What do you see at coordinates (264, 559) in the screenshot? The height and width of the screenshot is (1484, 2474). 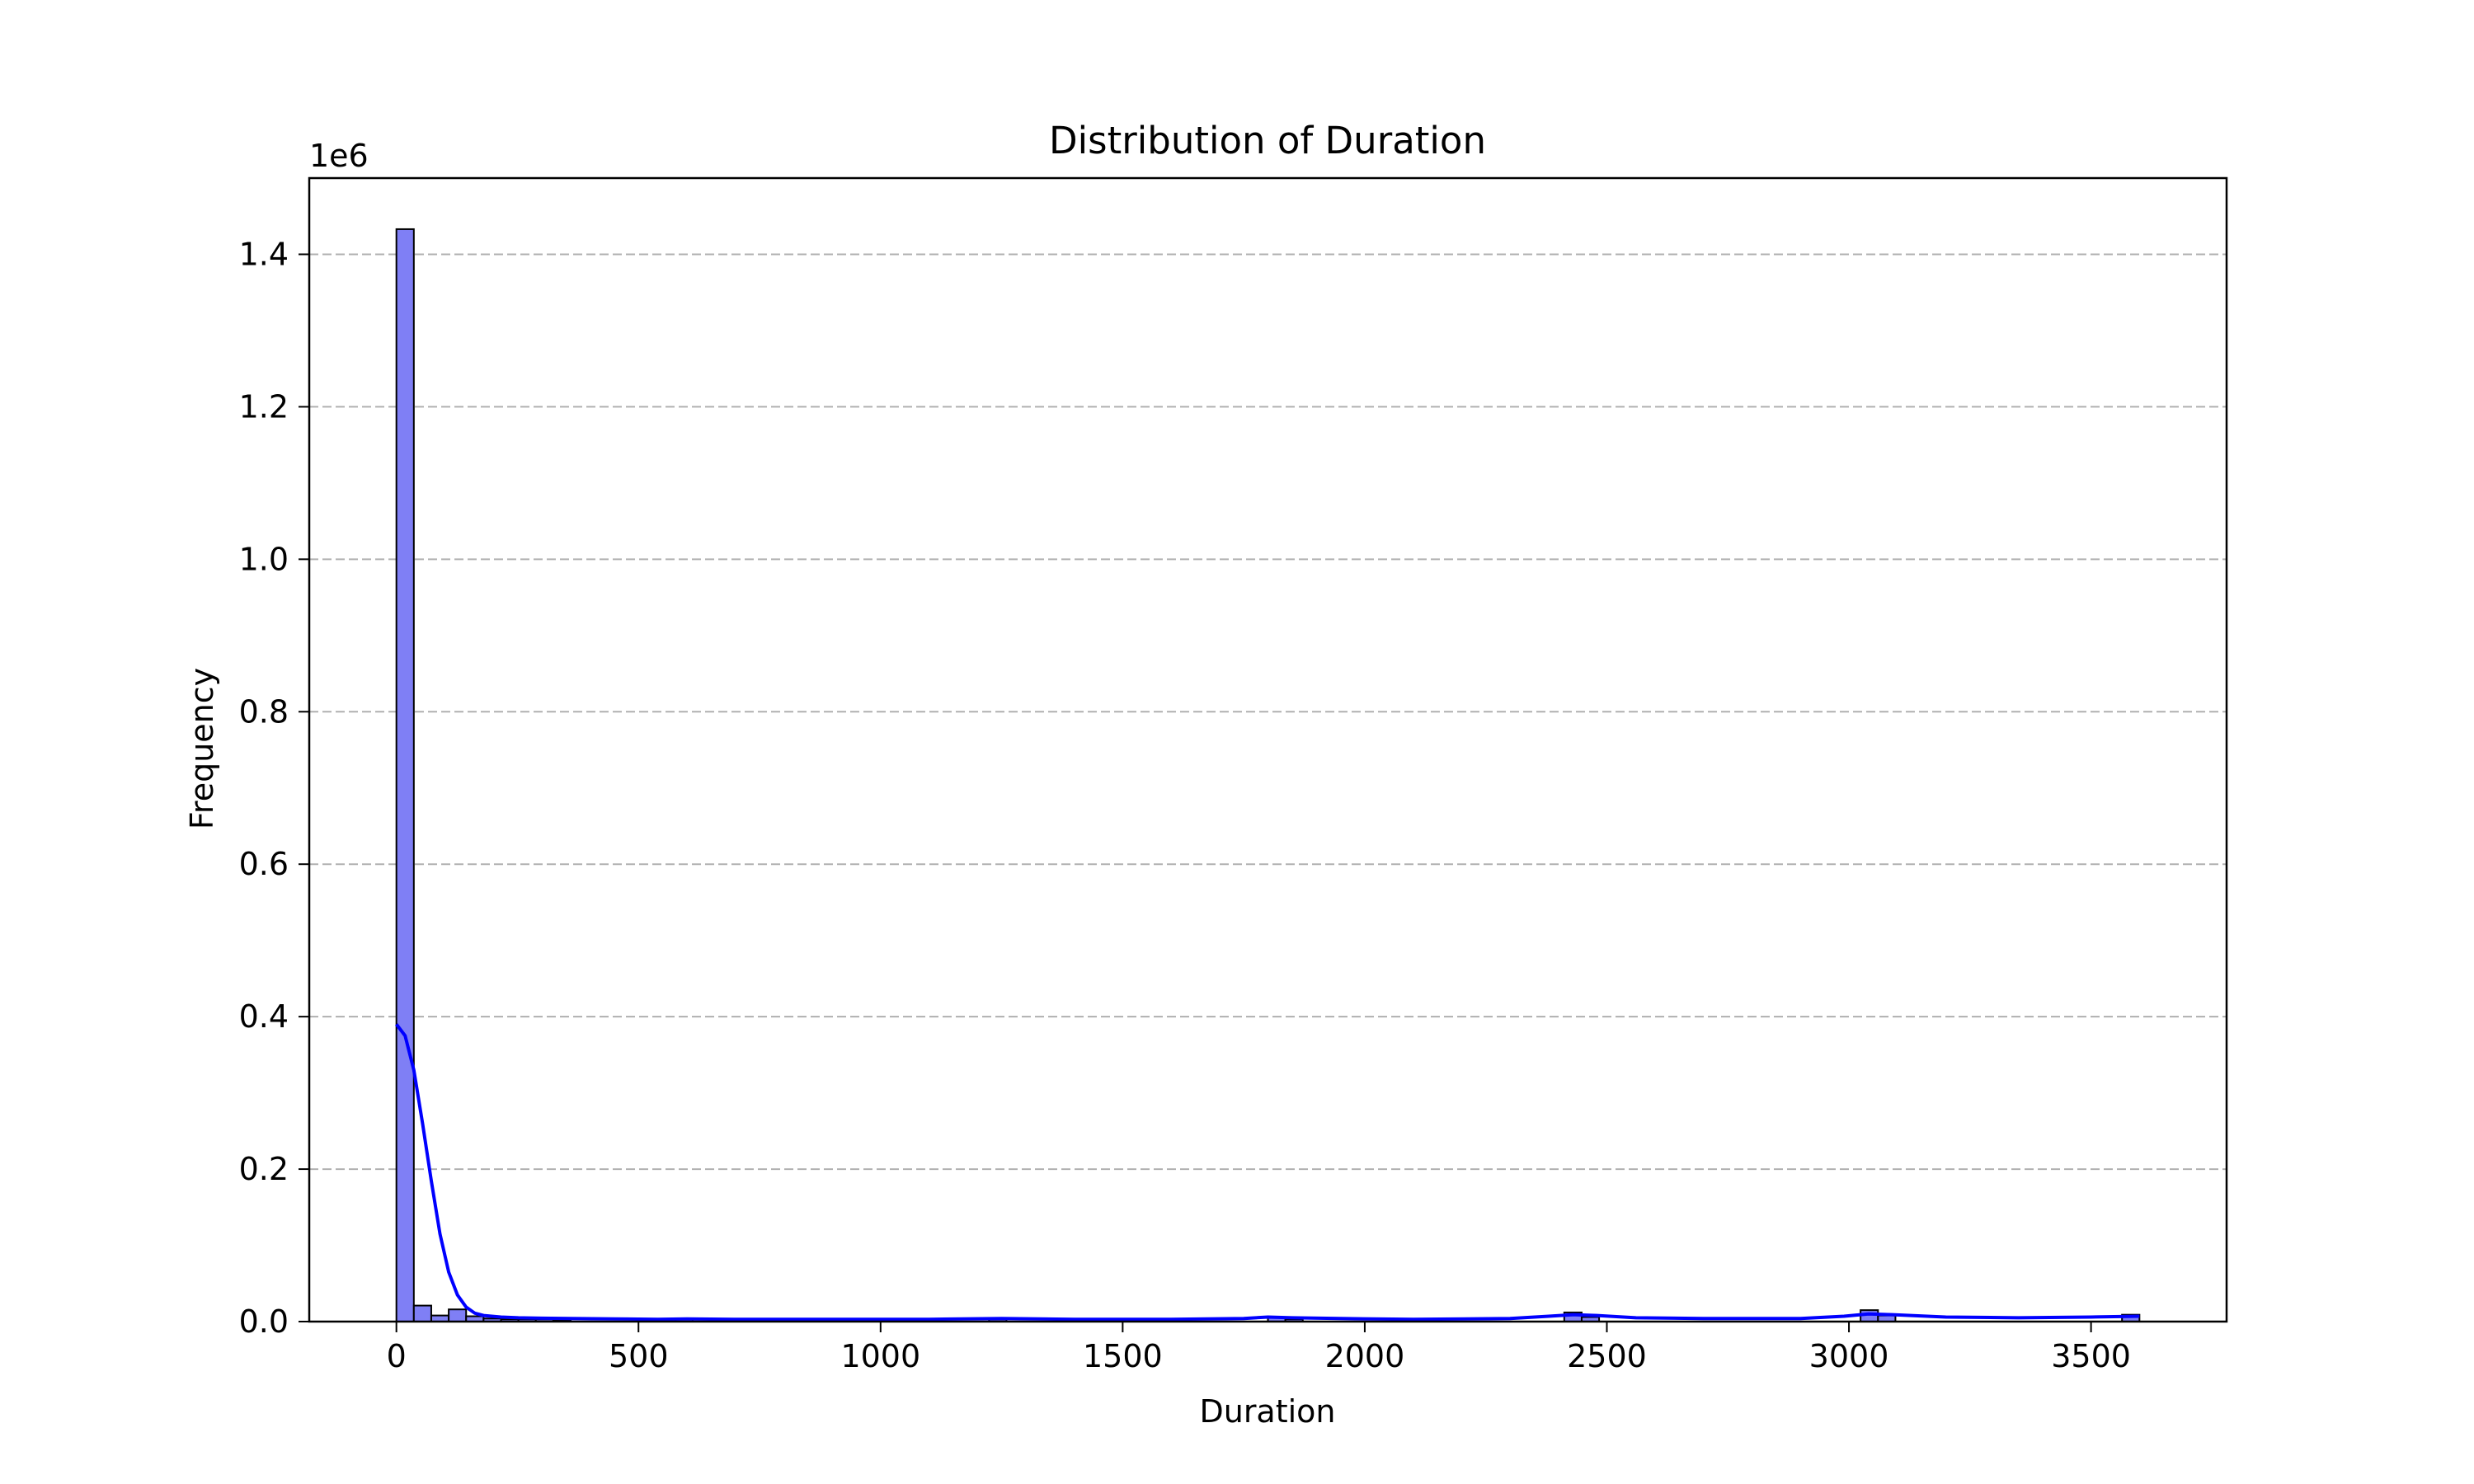 I see `y-tick-label-5: 1.0` at bounding box center [264, 559].